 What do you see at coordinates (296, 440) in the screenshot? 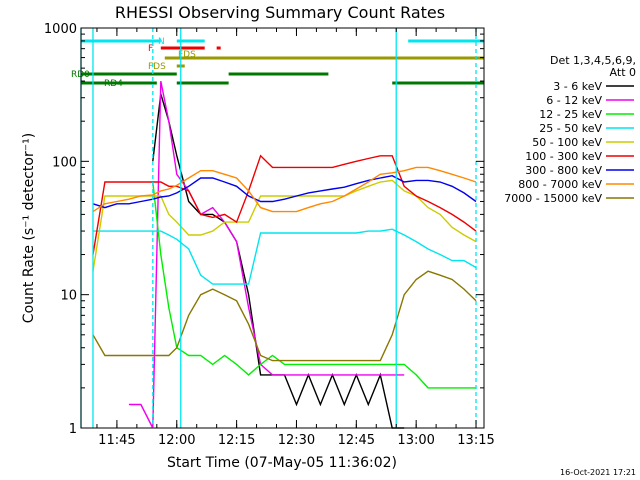
I see `x-tick-label-3: 12:30` at bounding box center [296, 440].